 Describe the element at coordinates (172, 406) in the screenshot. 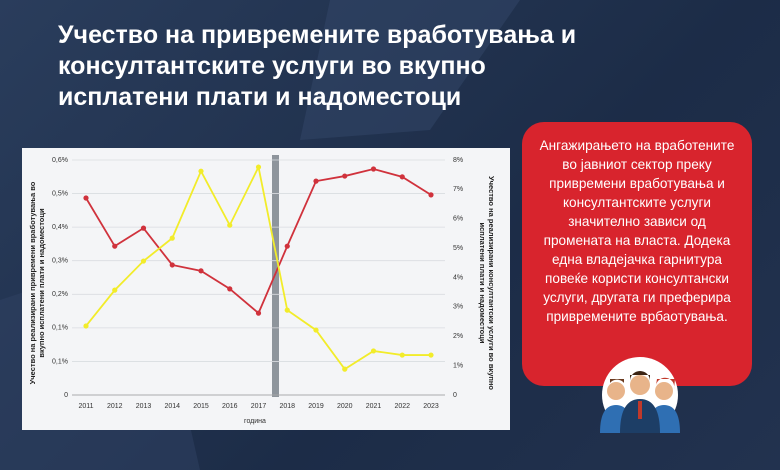

I see `x-tick-label: 2014` at that location.